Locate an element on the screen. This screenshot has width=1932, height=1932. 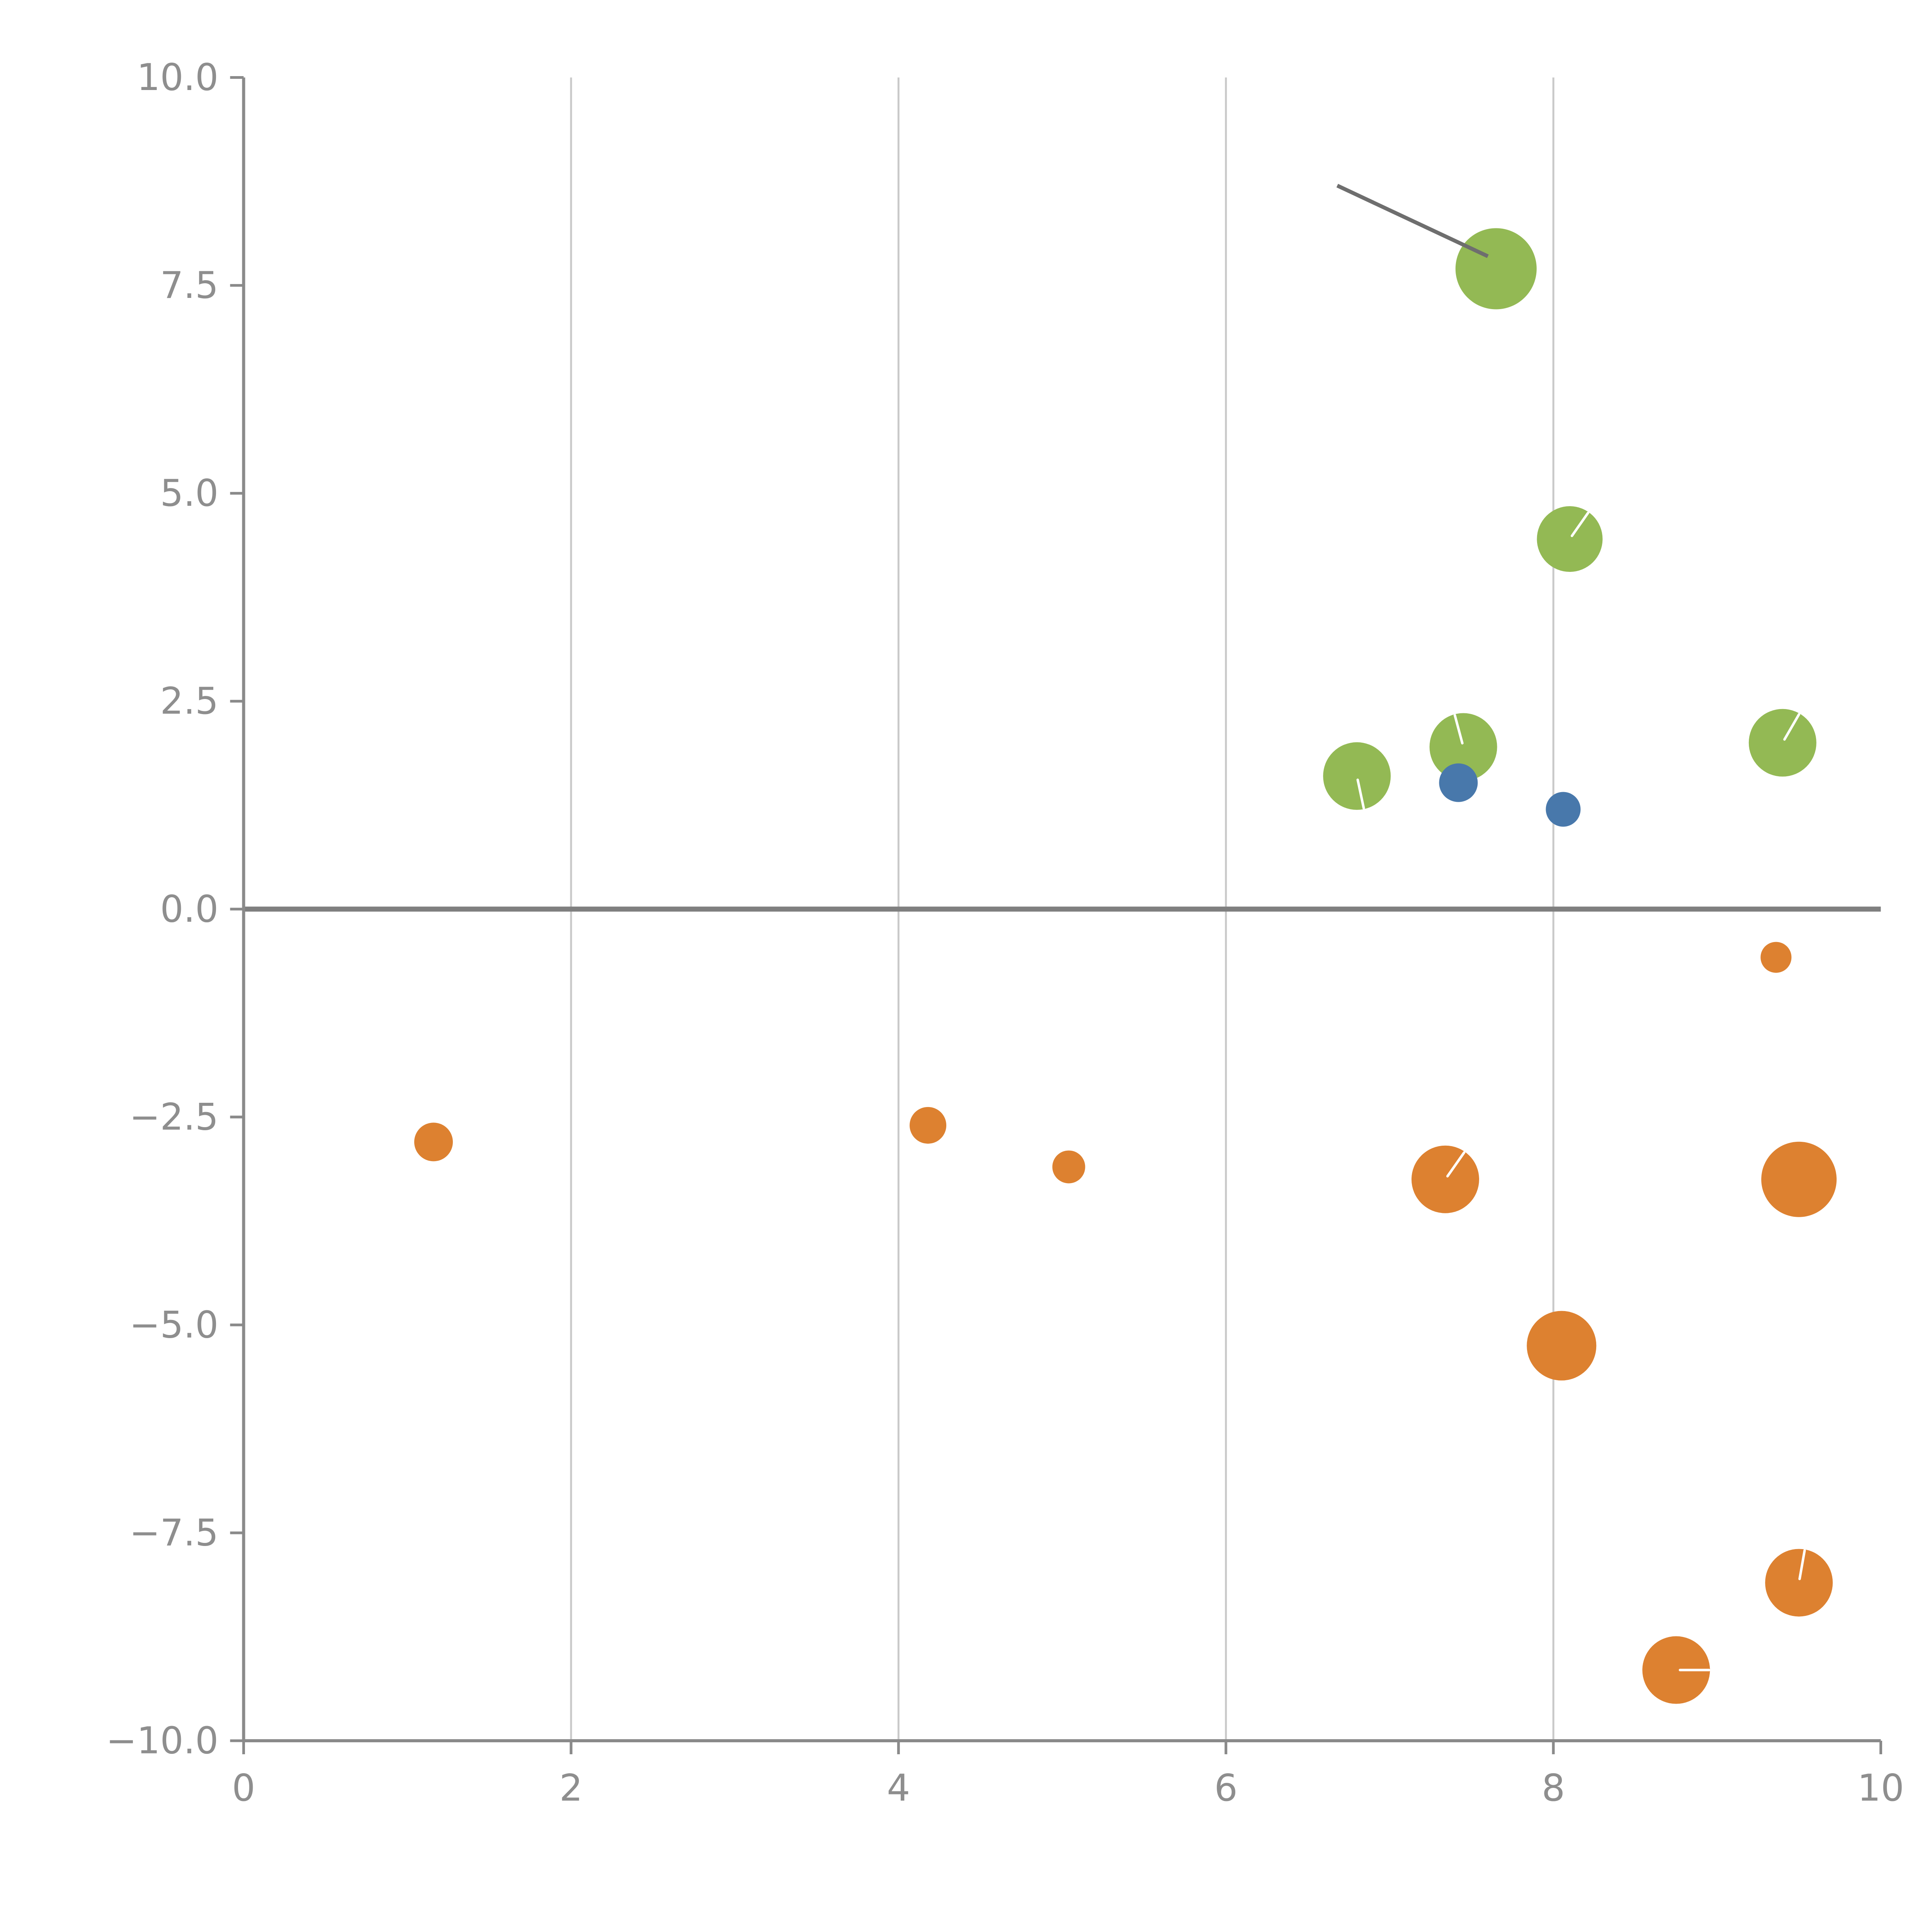
x-tick-label: 10 is located at coordinates (1881, 1788).